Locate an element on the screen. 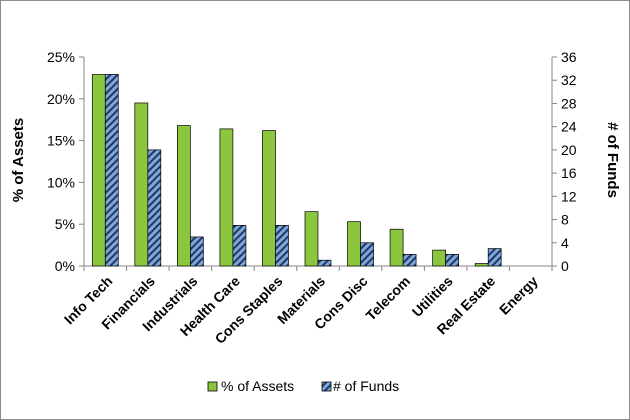 This screenshot has width=630, height=420. y-tick-label: 20% is located at coordinates (61, 99).